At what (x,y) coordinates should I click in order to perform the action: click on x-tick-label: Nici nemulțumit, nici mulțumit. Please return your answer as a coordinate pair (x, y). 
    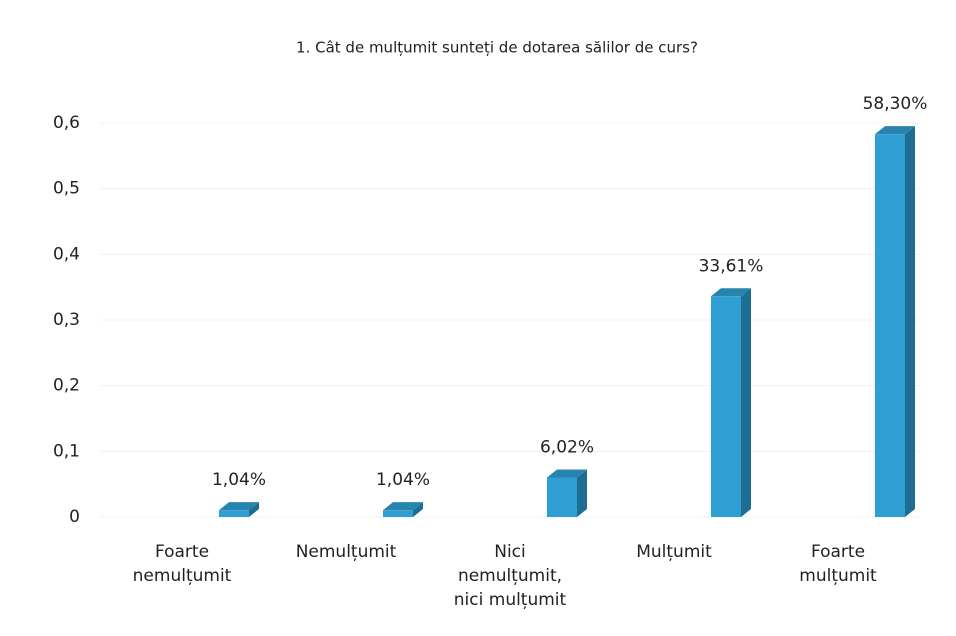
    Looking at the image, I should click on (510, 576).